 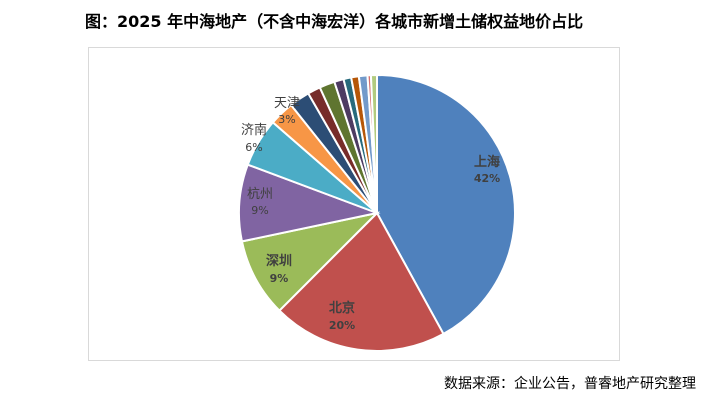 I want to click on slice-label: 北京, so click(x=342, y=308).